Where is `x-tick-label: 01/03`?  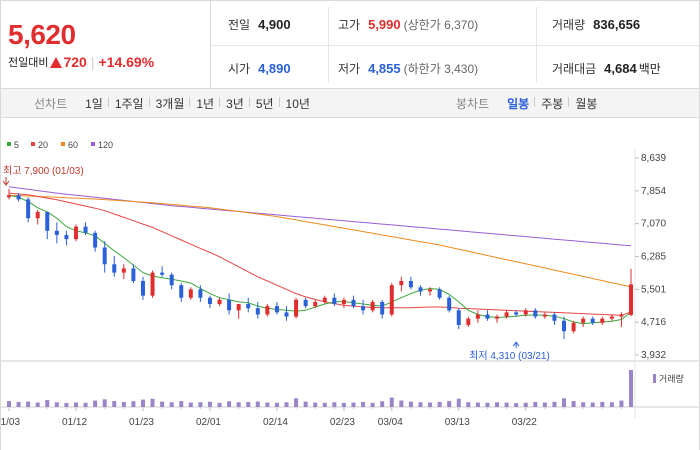
x-tick-label: 01/03 is located at coordinates (10, 422).